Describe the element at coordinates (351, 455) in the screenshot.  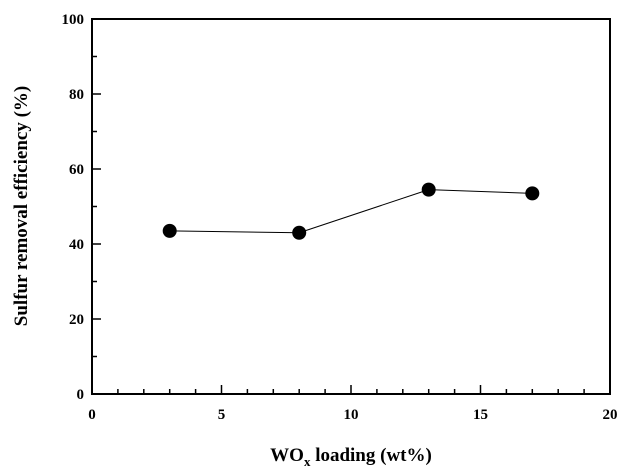
I see `x-axis-title: WOx loading (wt%)` at that location.